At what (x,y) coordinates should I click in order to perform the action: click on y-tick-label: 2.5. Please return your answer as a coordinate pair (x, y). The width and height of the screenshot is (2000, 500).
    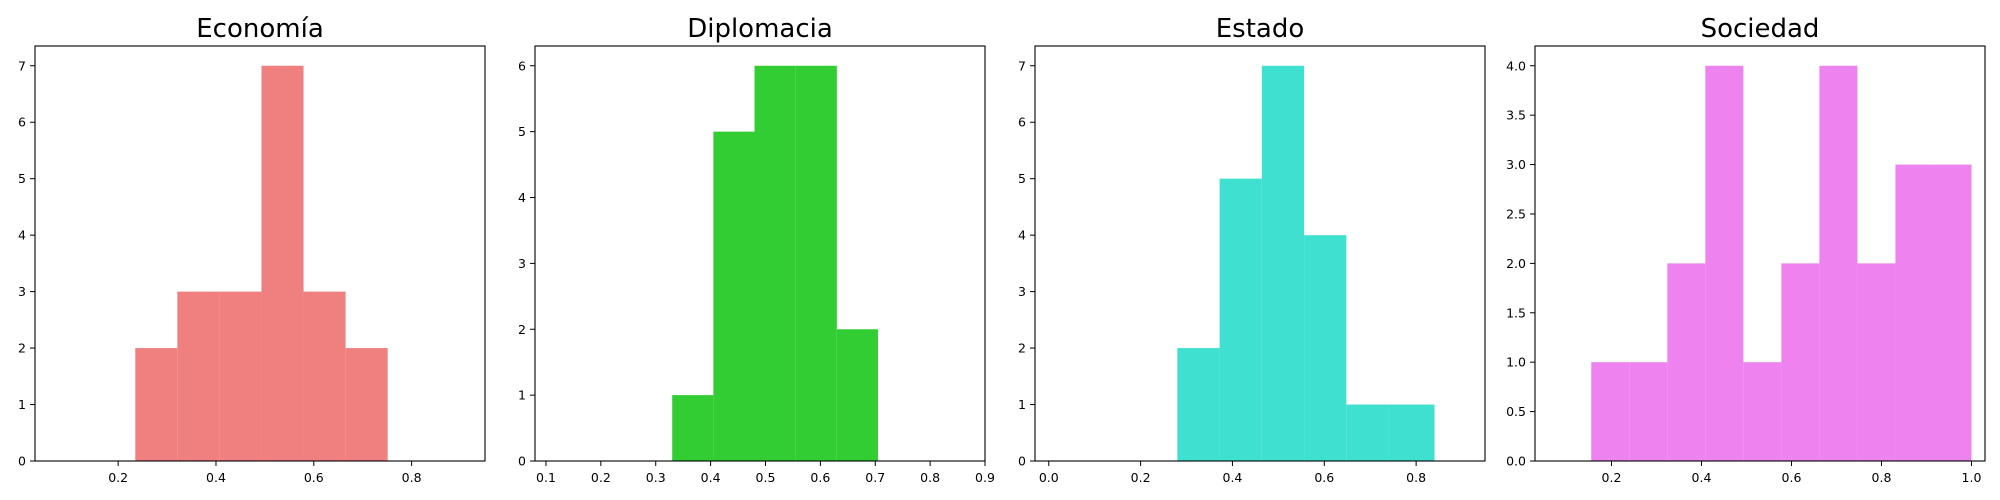
    Looking at the image, I should click on (1516, 213).